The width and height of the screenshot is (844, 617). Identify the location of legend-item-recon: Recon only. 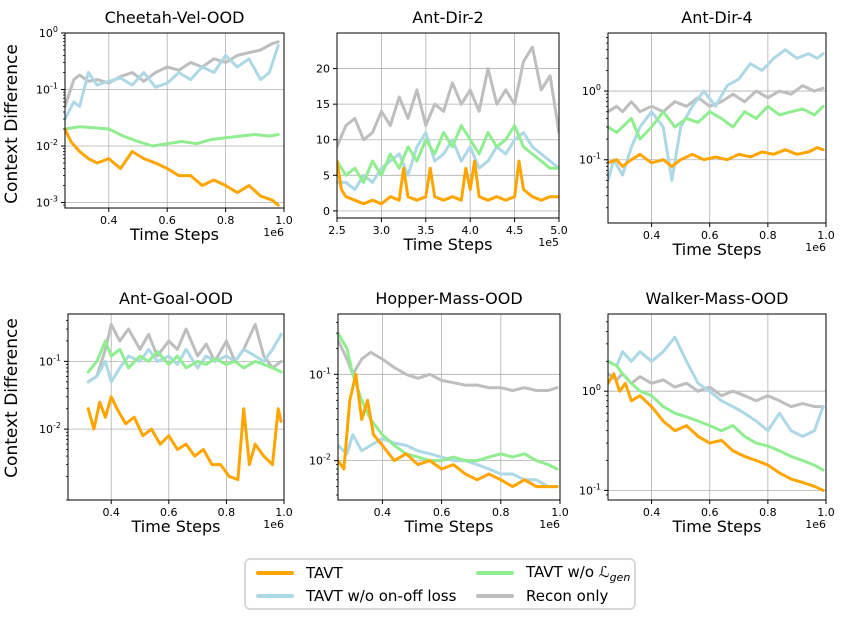
(542, 596).